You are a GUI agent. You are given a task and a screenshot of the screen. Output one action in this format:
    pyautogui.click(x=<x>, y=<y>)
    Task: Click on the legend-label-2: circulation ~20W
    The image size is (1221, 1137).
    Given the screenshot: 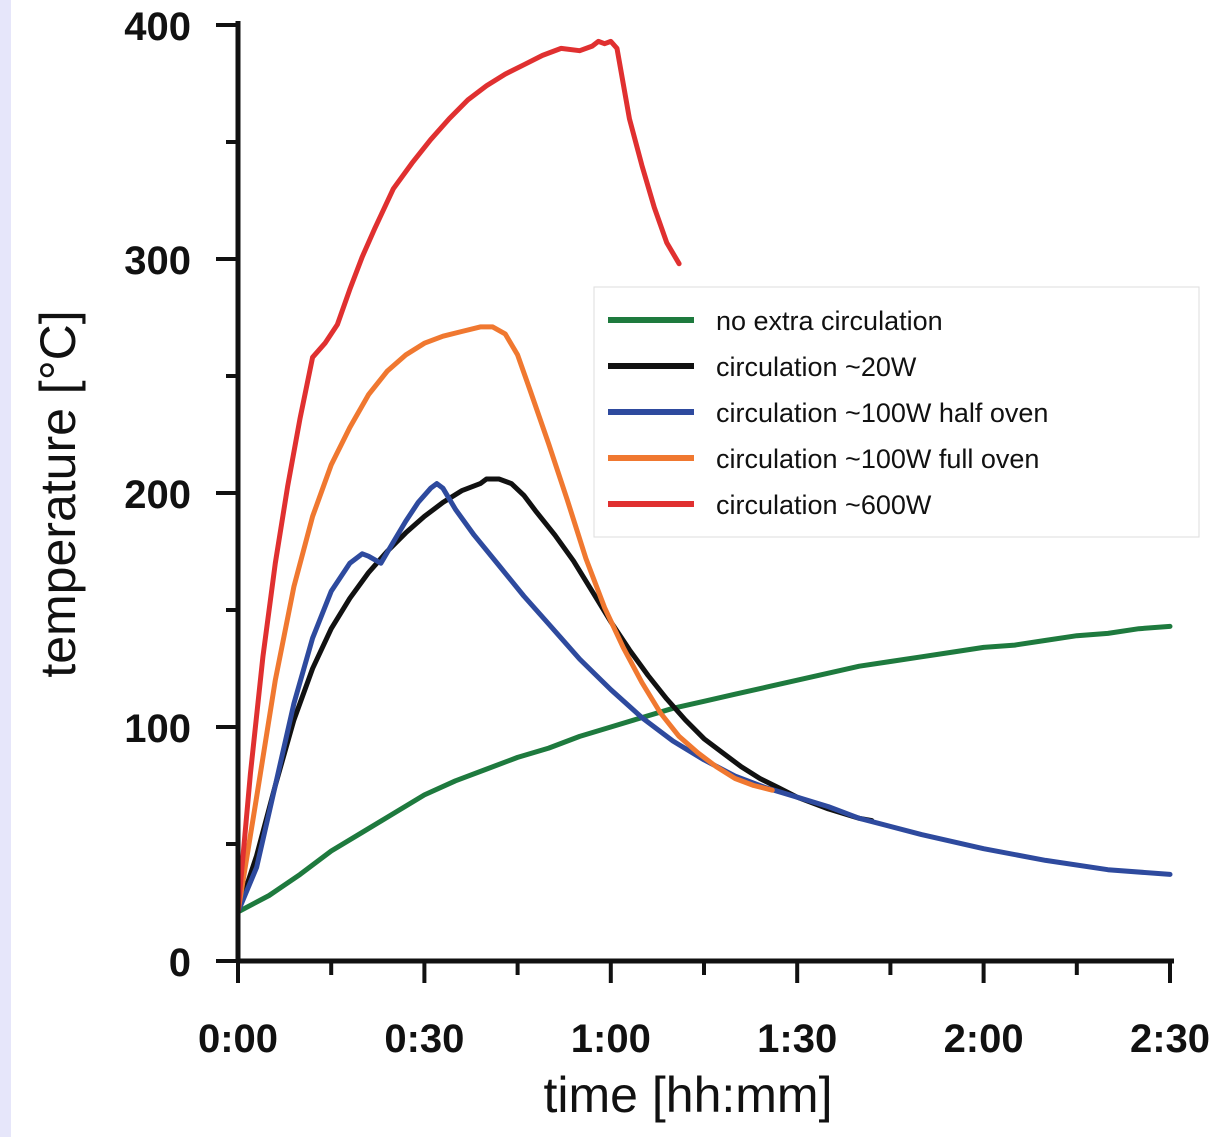 What is the action you would take?
    pyautogui.click(x=816, y=367)
    